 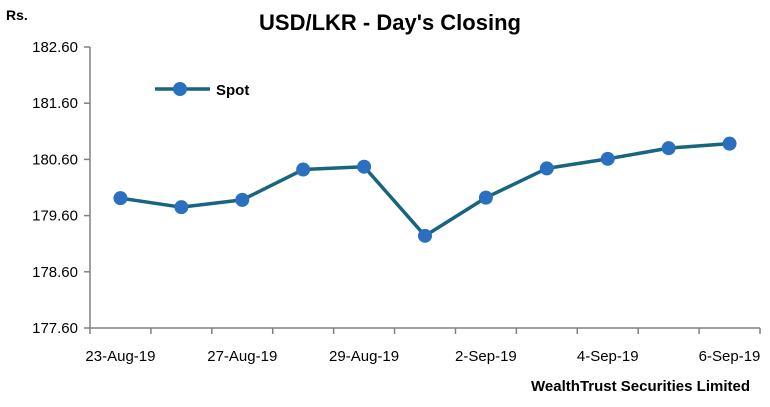 What do you see at coordinates (242, 356) in the screenshot?
I see `x-tick-label: 27-Aug-19` at bounding box center [242, 356].